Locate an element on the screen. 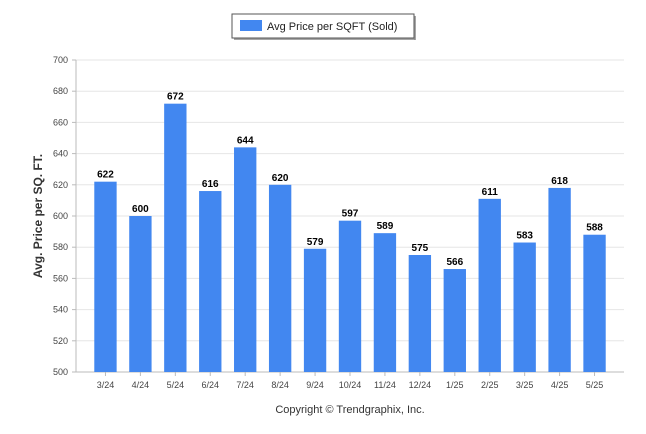 This screenshot has height=434, width=646. y-tick-label: 500 is located at coordinates (60, 372).